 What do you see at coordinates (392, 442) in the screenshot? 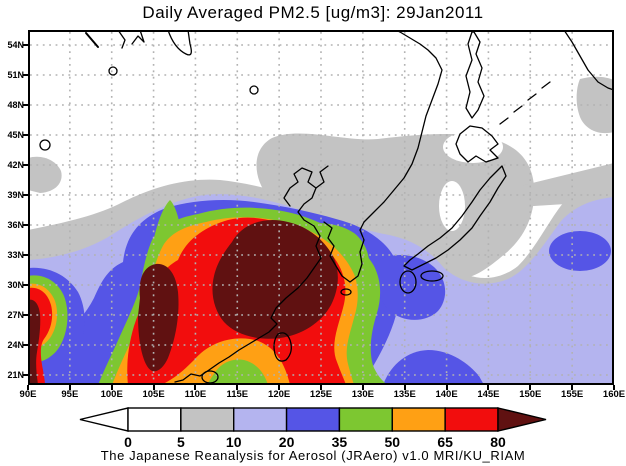
I see `colorbar-level-label: 50` at bounding box center [392, 442].